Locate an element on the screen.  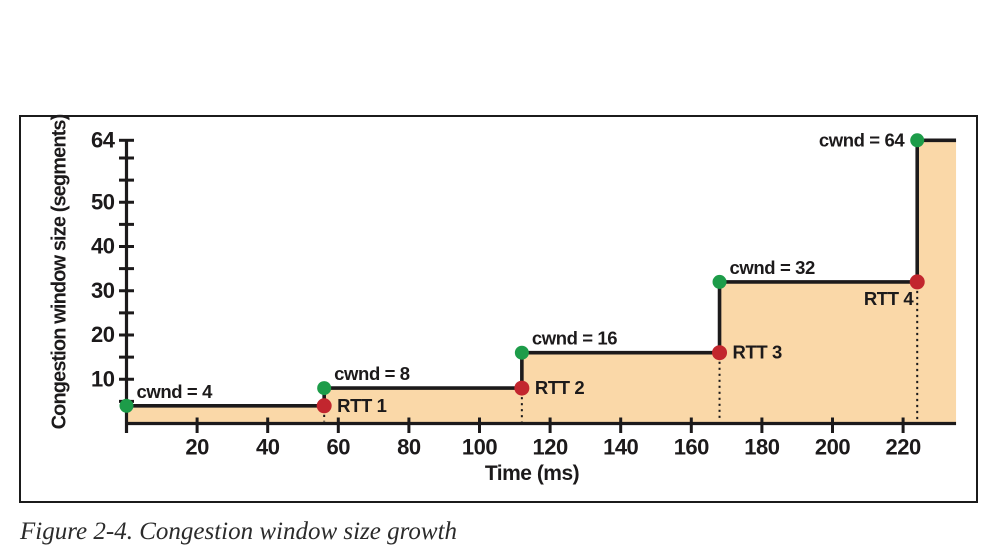
cwnd-label: cwnd = 8 is located at coordinates (372, 373).